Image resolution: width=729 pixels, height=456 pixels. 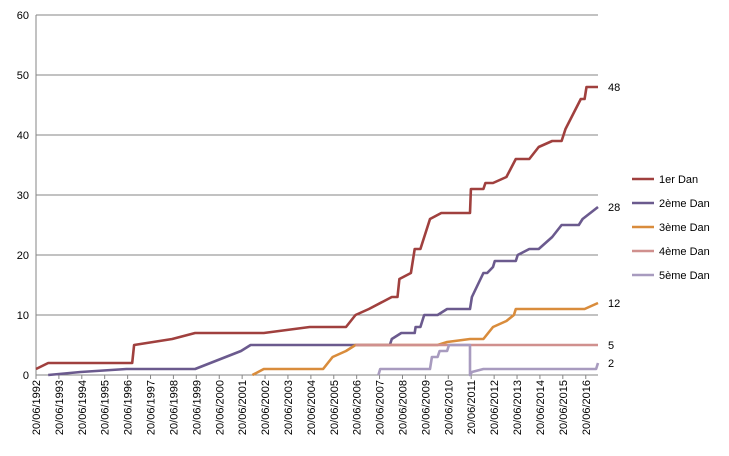 What do you see at coordinates (335, 407) in the screenshot?
I see `x-tick-label: 20/06/2005` at bounding box center [335, 407].